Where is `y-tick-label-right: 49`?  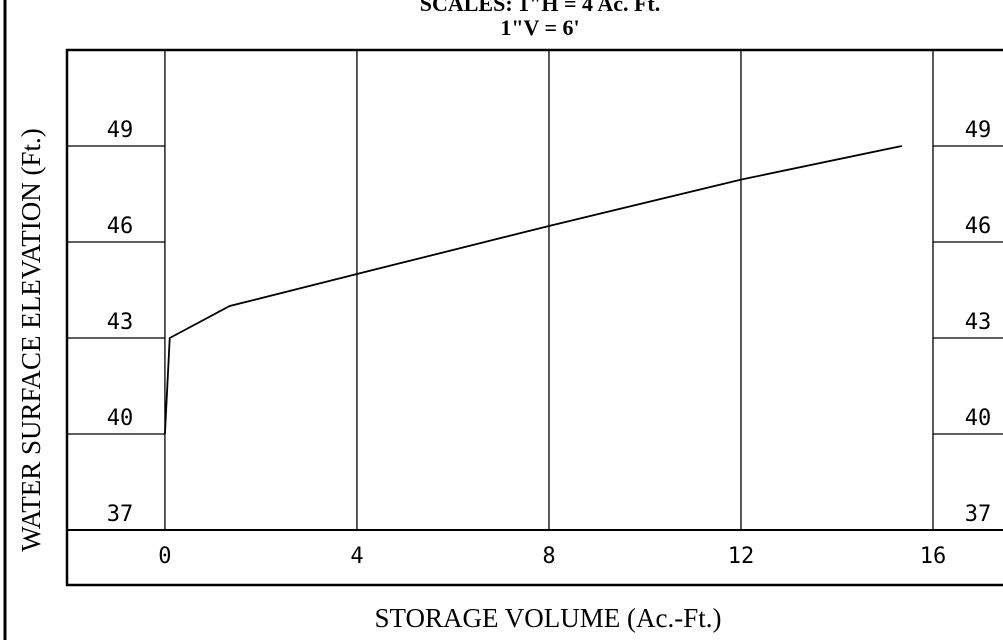
y-tick-label-right: 49 is located at coordinates (978, 130).